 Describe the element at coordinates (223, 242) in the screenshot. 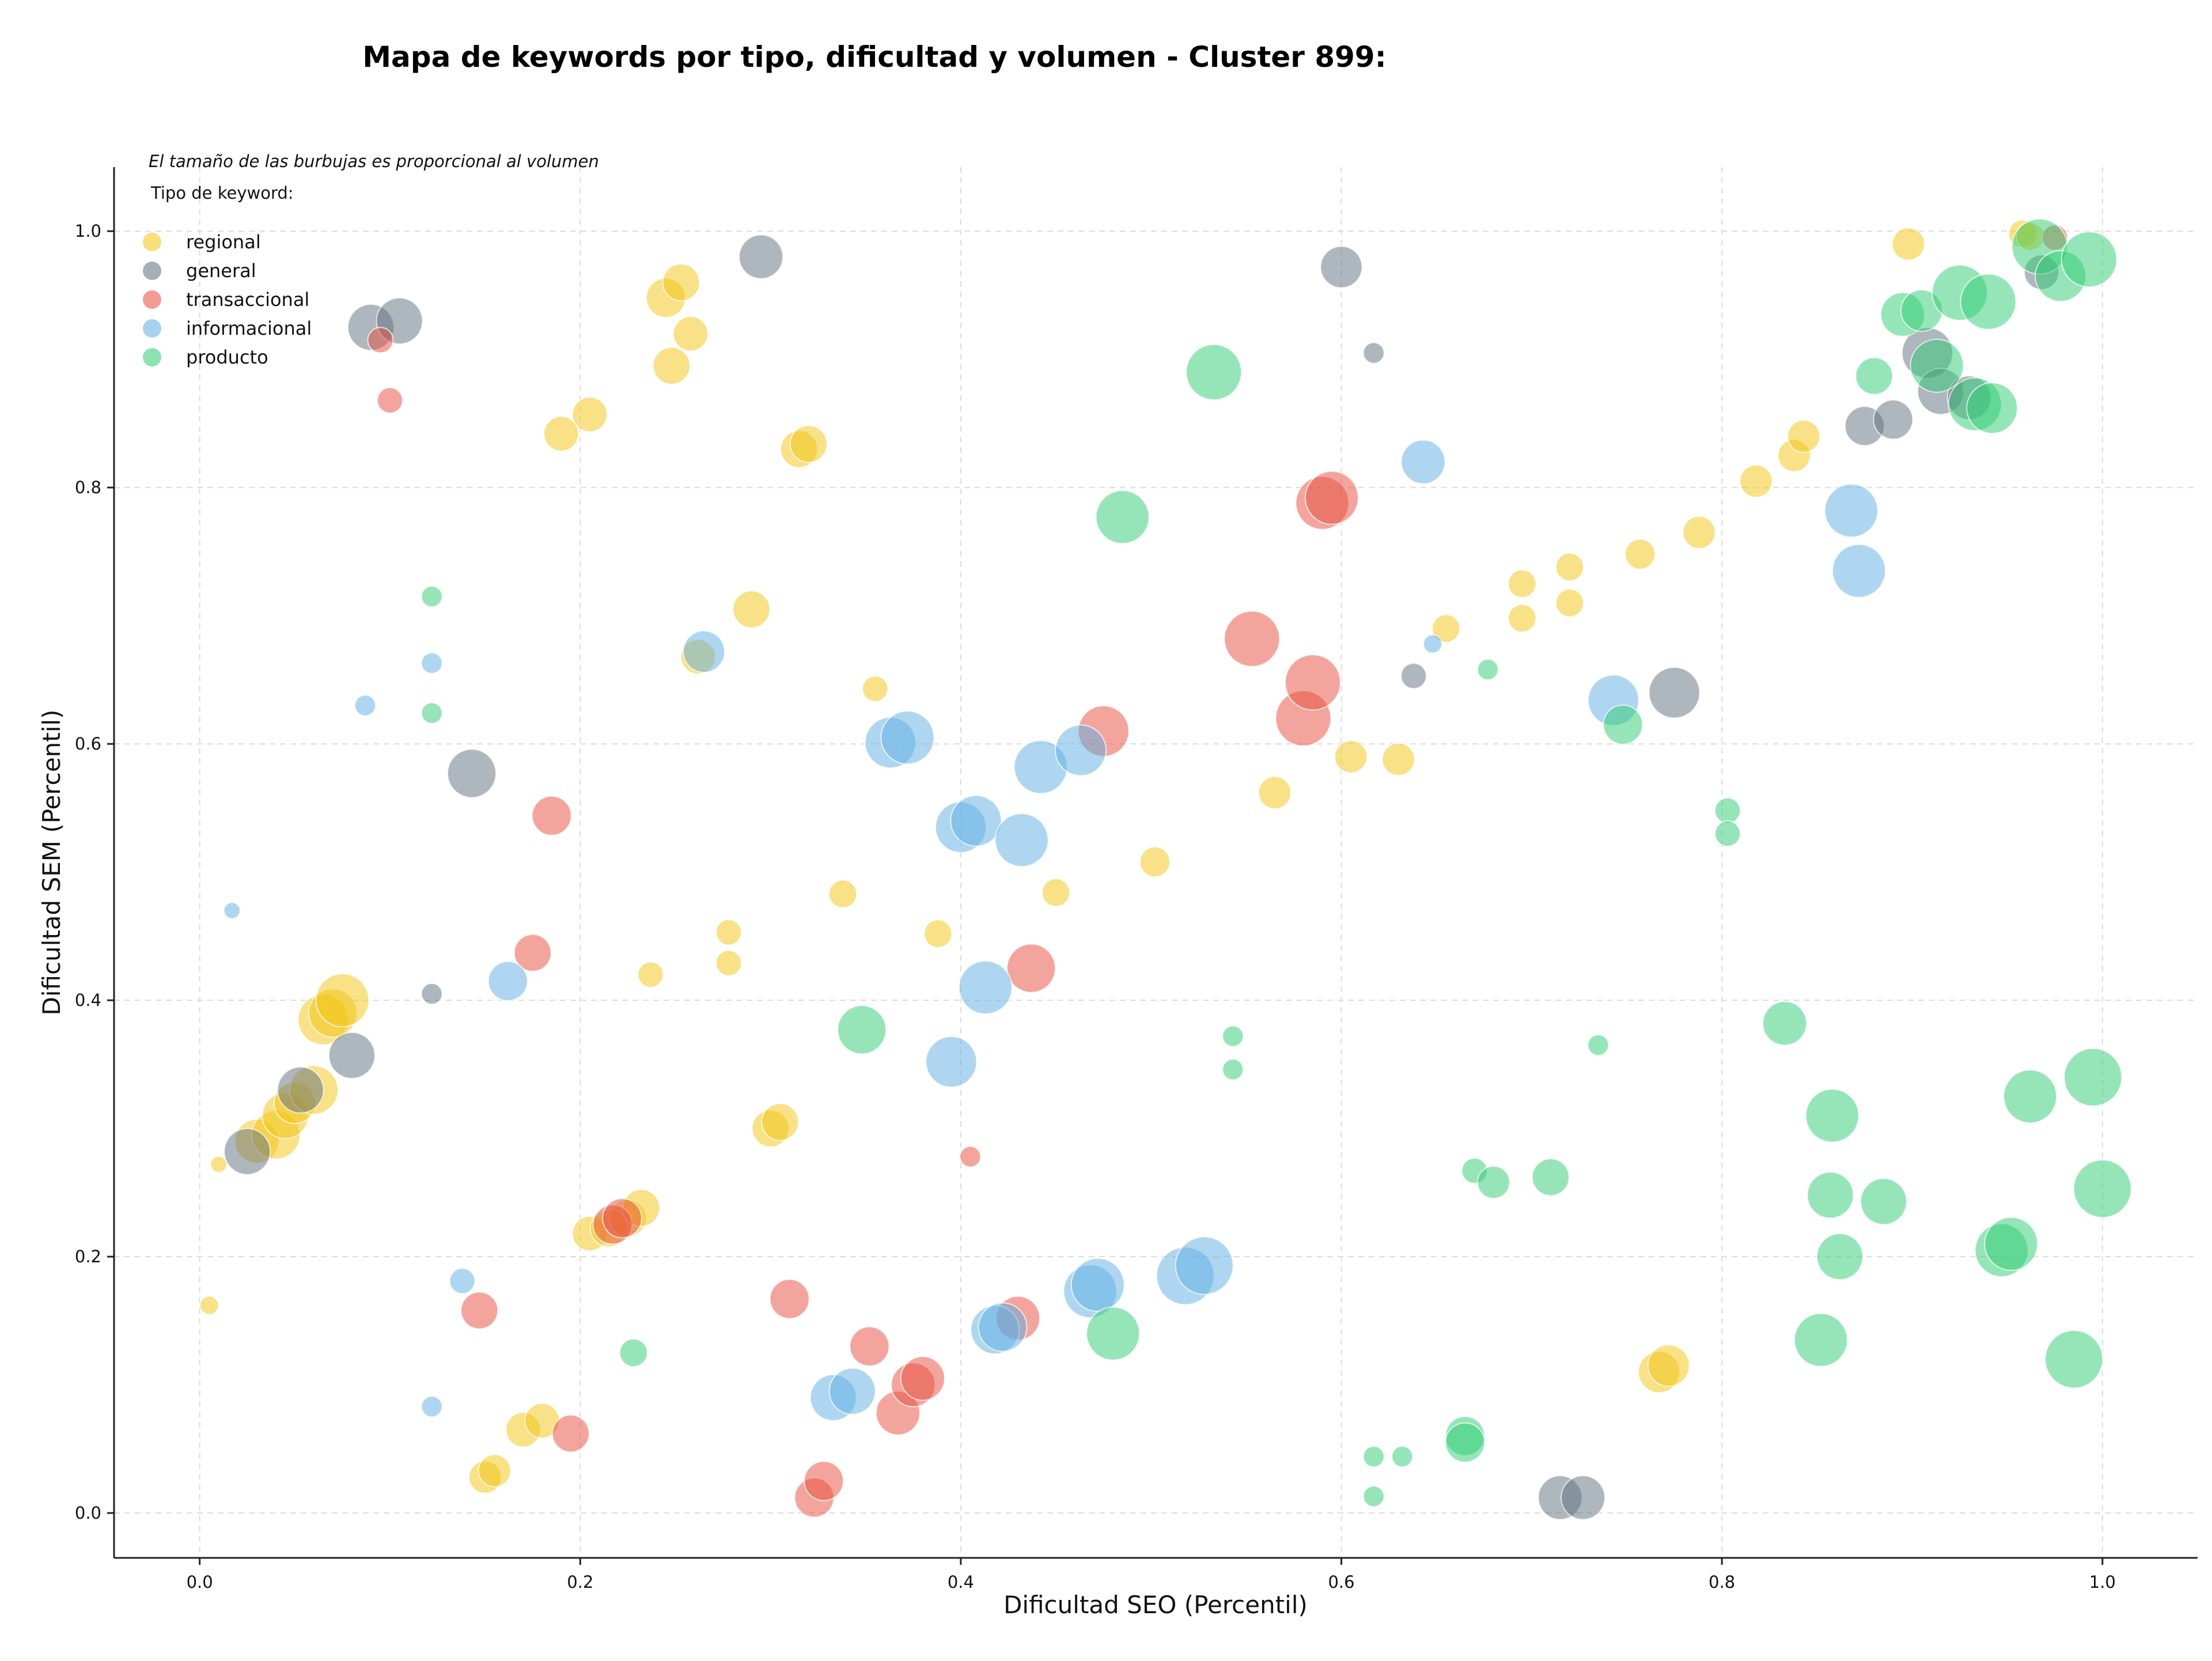

I see `legend-label: regional` at that location.